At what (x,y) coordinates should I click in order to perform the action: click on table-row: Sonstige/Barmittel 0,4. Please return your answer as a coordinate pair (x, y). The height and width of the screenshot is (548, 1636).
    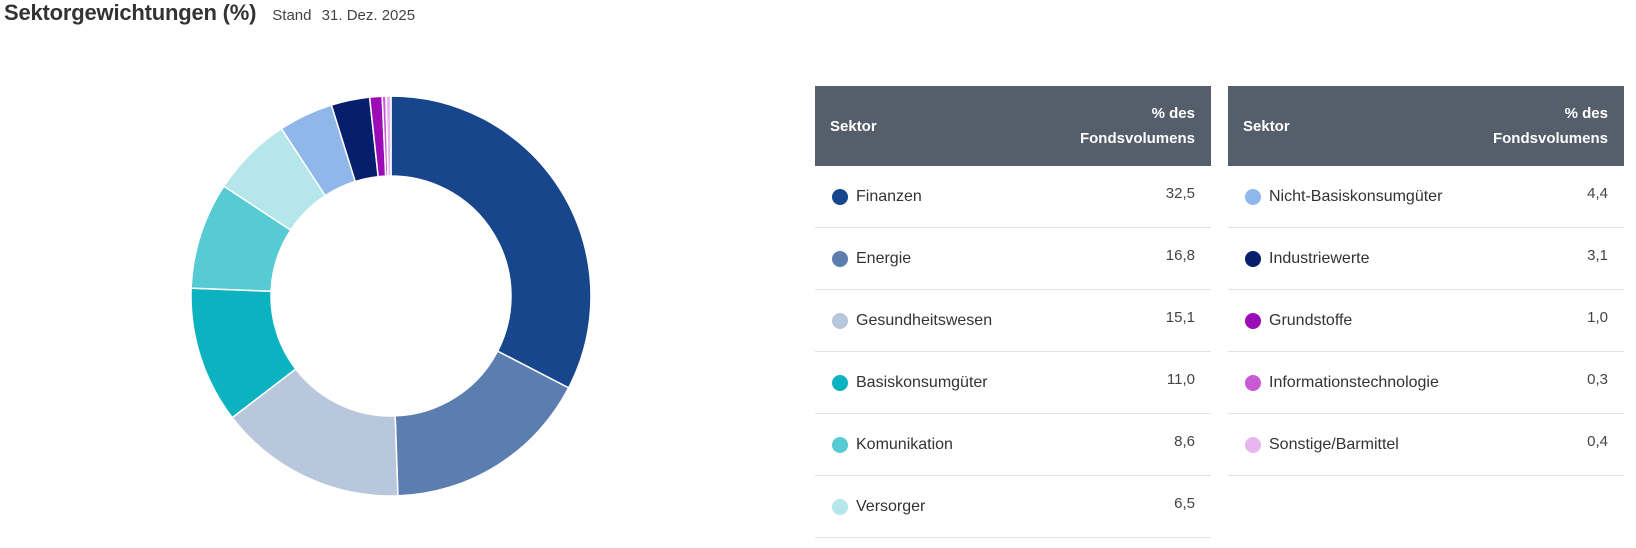
    Looking at the image, I should click on (1426, 445).